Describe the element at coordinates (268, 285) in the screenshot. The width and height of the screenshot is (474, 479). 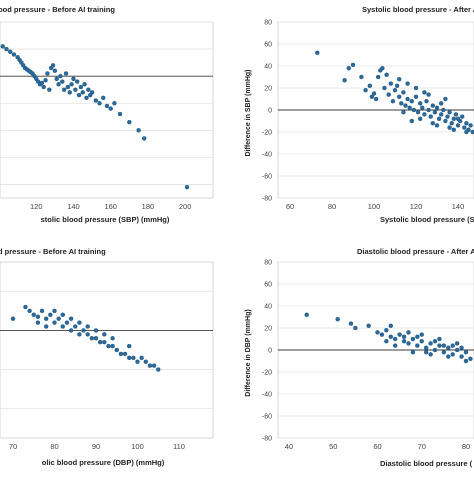
I see `y-tick-label: 60` at that location.